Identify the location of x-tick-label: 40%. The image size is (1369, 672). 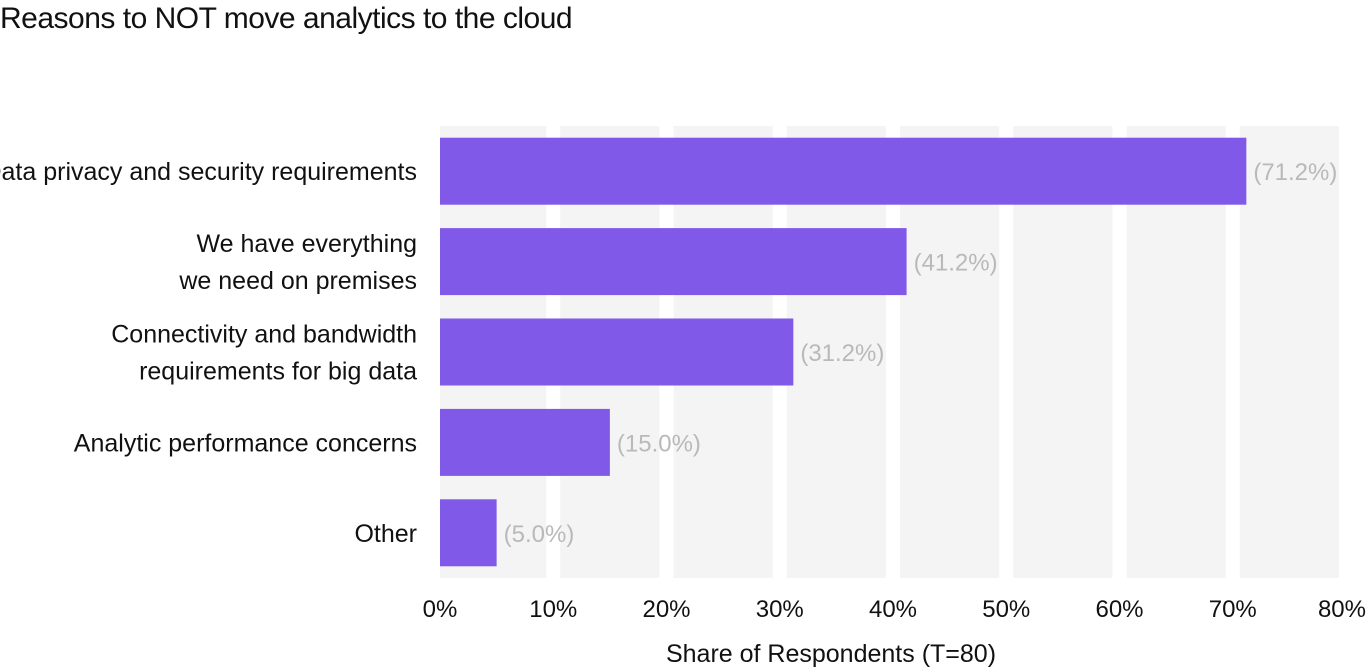
(893, 609).